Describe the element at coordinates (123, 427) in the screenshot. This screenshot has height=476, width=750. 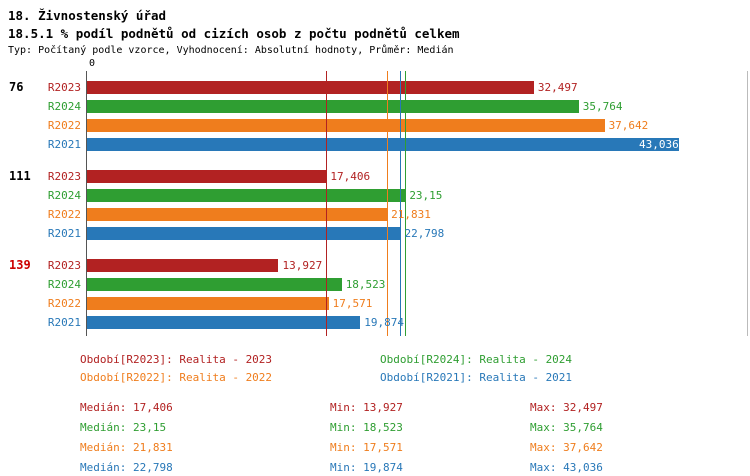
I see `stat-median-r2024: Medián: 23,15` at that location.